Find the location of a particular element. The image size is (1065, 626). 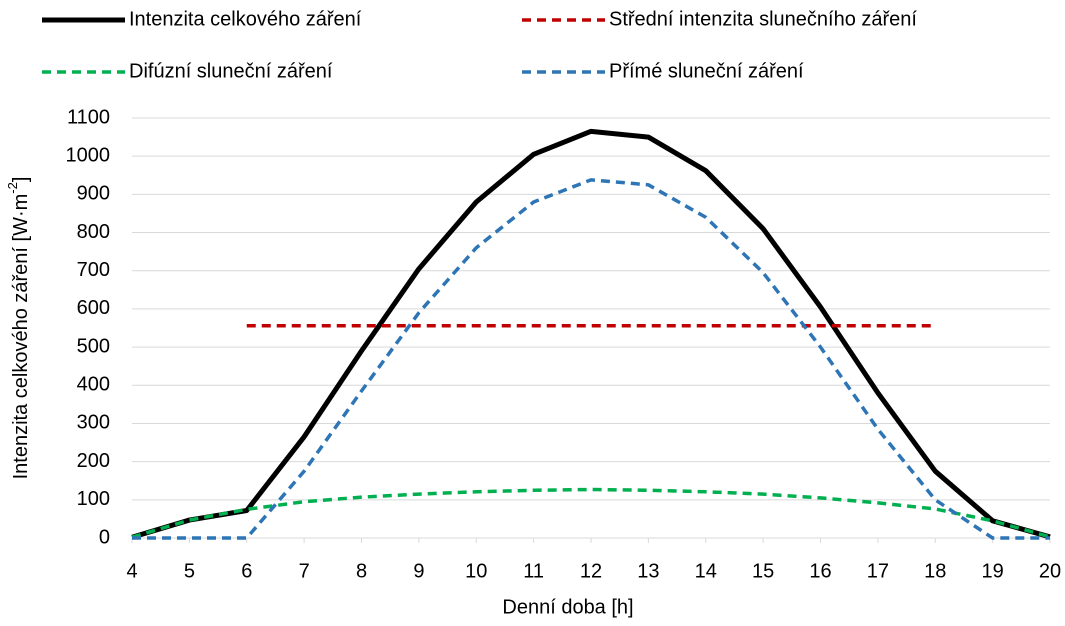

legend-label: Přímé sluneční záření is located at coordinates (706, 71).